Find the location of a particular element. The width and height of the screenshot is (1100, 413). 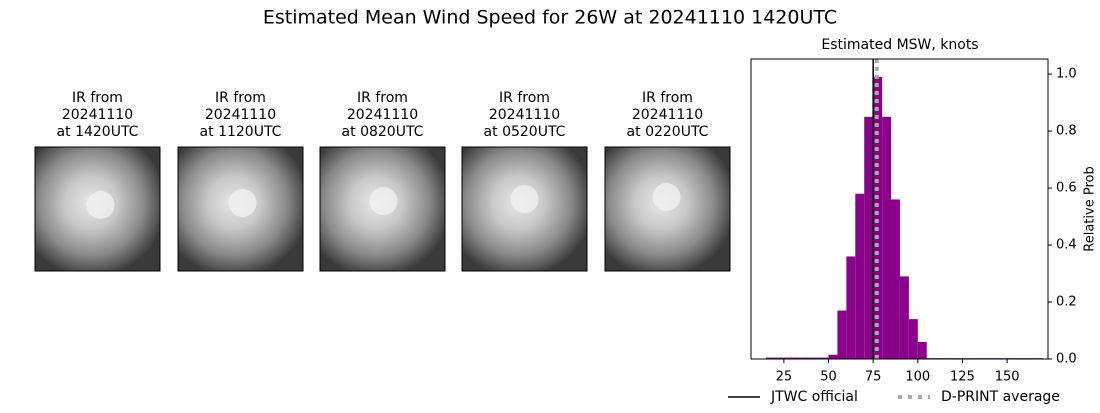

x-tick-label: 125 is located at coordinates (962, 377).